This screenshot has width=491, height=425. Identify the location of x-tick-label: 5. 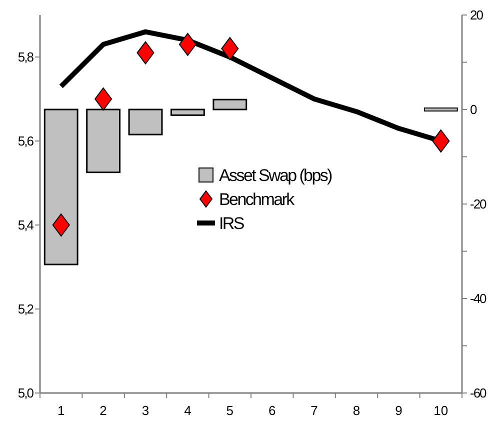
(230, 410).